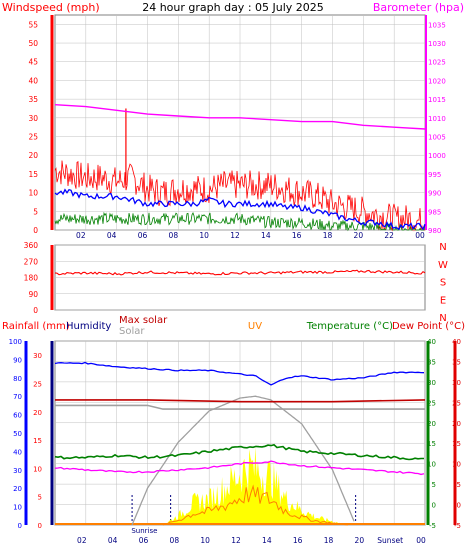  Describe the element at coordinates (51, 7) in the screenshot. I see `windspeed-axis-label: Windspeed (mph)` at that location.